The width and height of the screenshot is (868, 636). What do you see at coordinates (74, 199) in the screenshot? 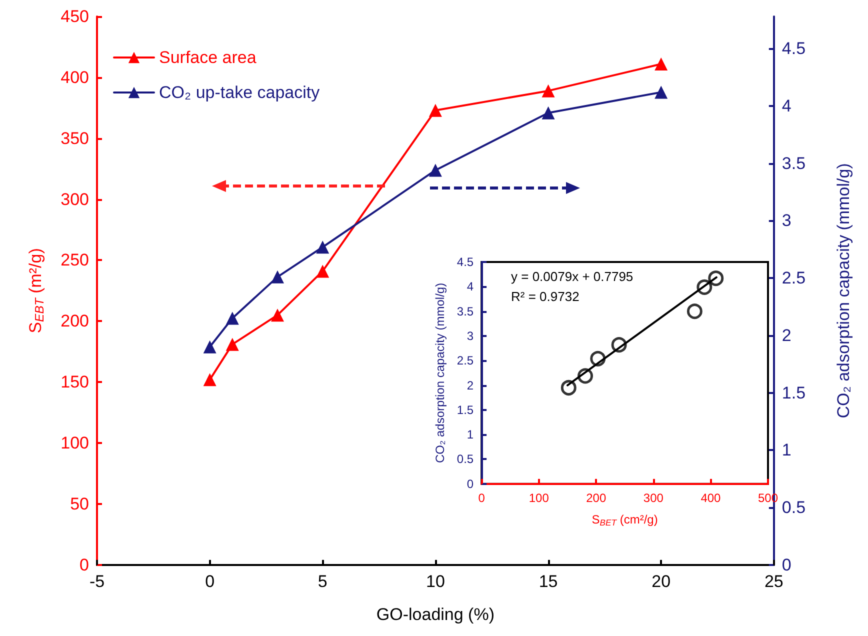
I see `y-tick-label: 300` at bounding box center [74, 199].